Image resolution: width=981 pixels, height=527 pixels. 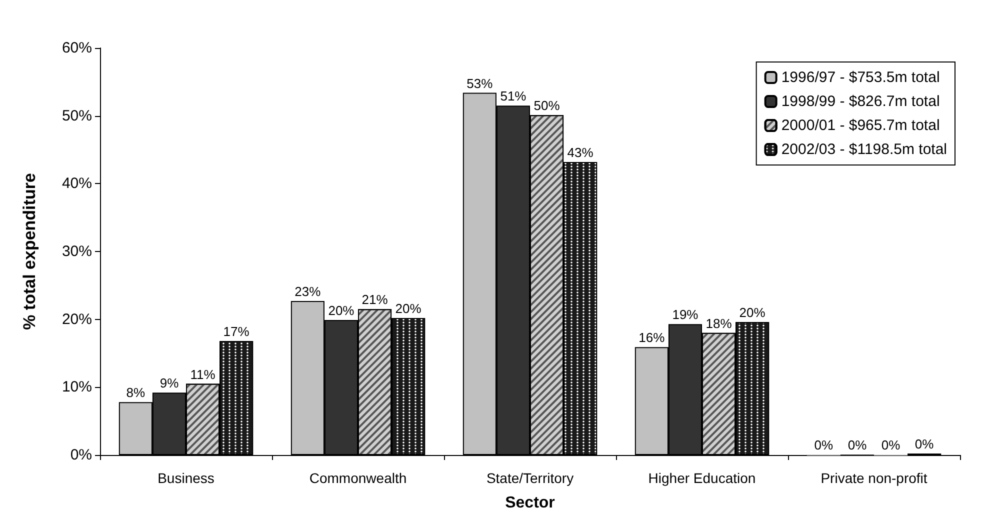 What do you see at coordinates (860, 125) in the screenshot?
I see `legend-label: 2000/01 - $965.7m total` at bounding box center [860, 125].